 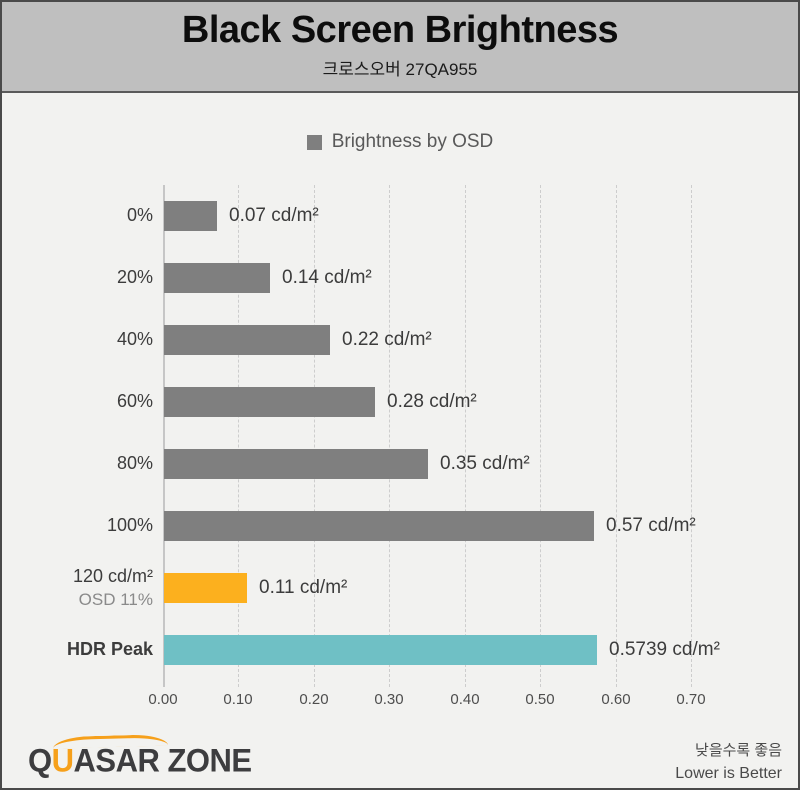 What do you see at coordinates (134, 339) in the screenshot?
I see `category-label-text: 40%` at bounding box center [134, 339].